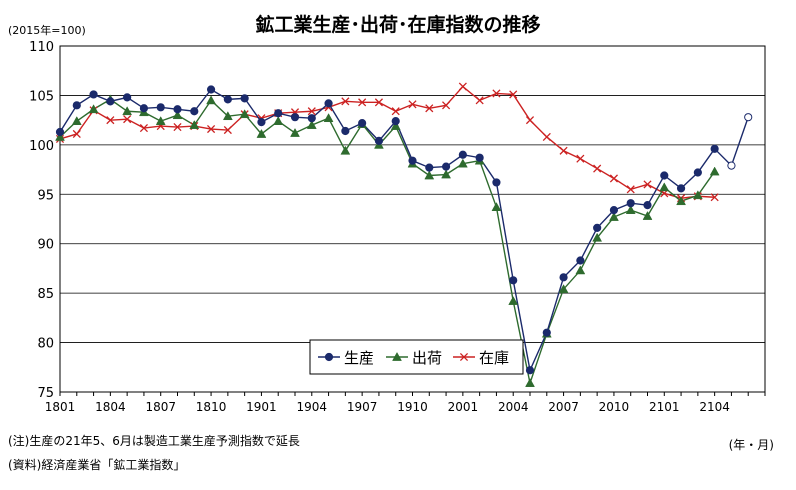 This screenshot has height=490, width=796. Describe the element at coordinates (359, 358) in the screenshot. I see `legend-label-production: 生産` at that location.